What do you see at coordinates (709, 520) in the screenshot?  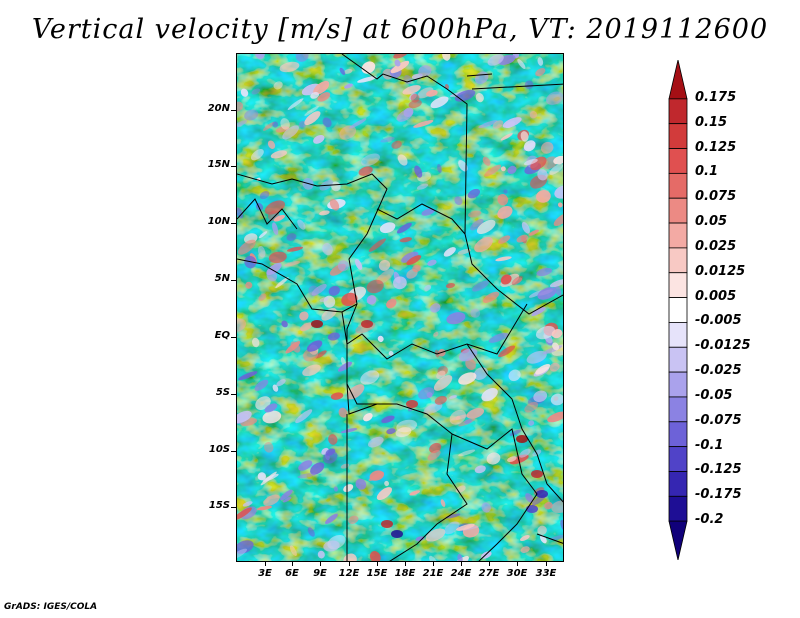 I see `colorbar-level-label: -0.2` at bounding box center [709, 520].